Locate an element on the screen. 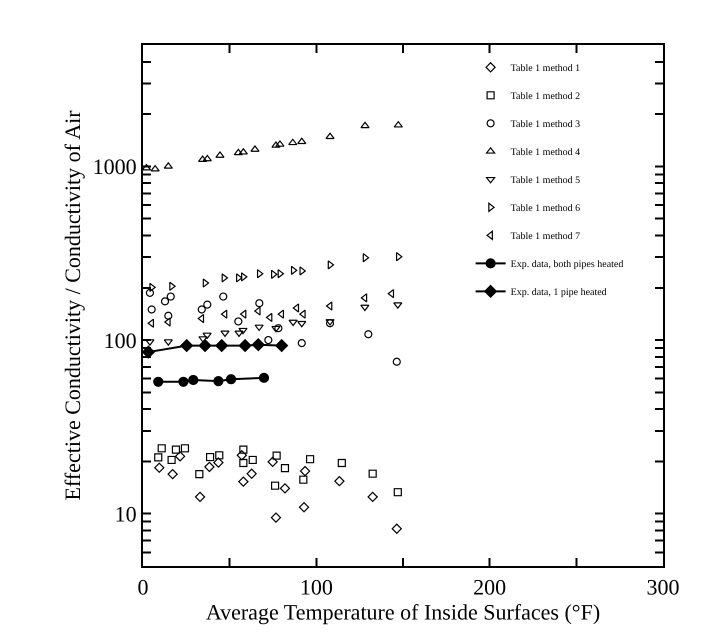  legend-label: Table 1 method 7 is located at coordinates (545, 236).